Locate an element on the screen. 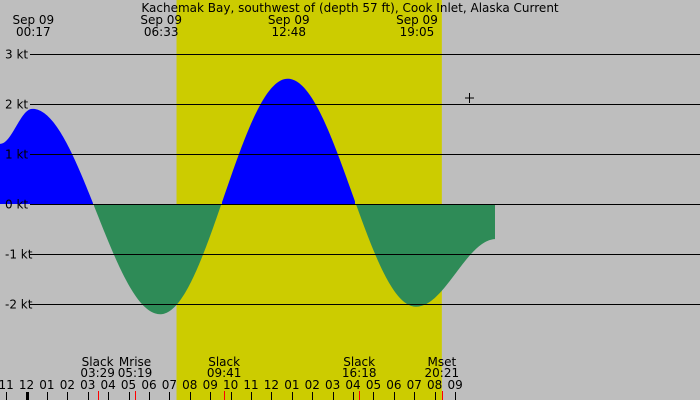 The image size is (700, 400). y-tick-label: 0 kt is located at coordinates (16, 205).